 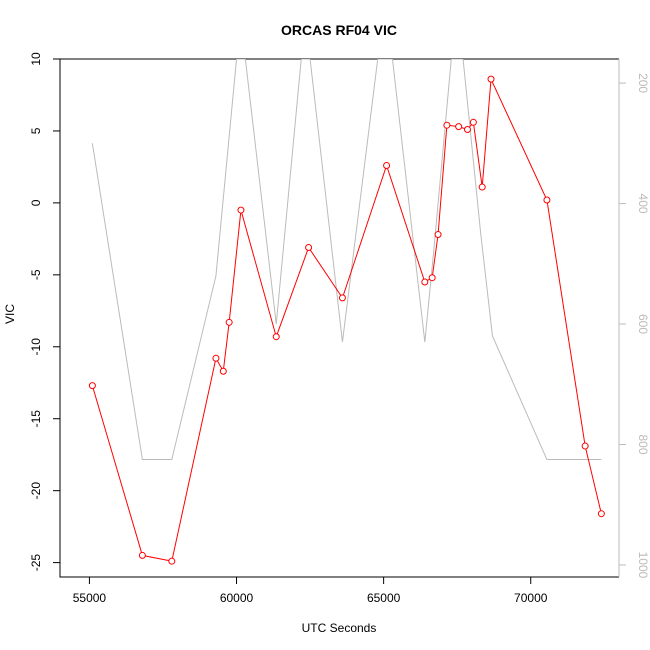 What do you see at coordinates (310, 591) in the screenshot?
I see `x-axis: 55000 60000 65000 70000` at bounding box center [310, 591].